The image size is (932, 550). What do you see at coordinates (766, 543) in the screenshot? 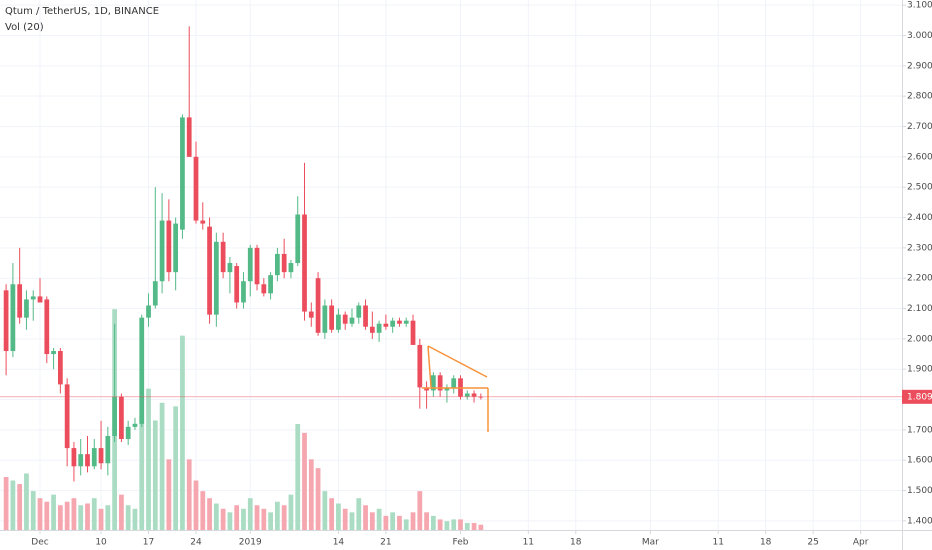
I see `x-tick-label: 18` at bounding box center [766, 543].